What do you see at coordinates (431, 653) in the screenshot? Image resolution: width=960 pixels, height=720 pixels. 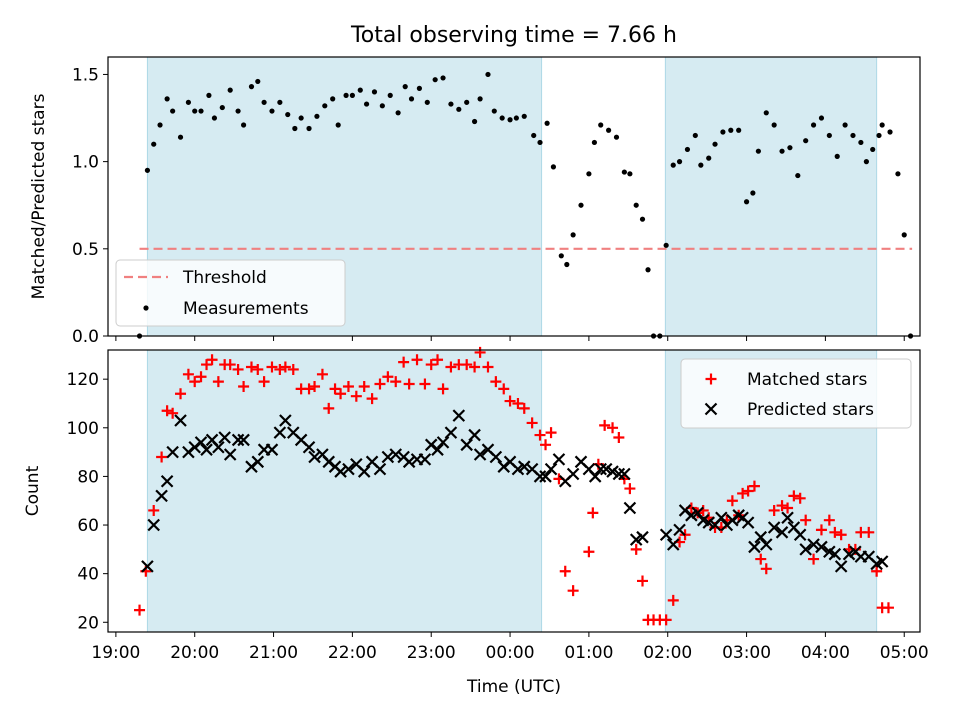 I see `x-tick-label: 23:00` at bounding box center [431, 653].